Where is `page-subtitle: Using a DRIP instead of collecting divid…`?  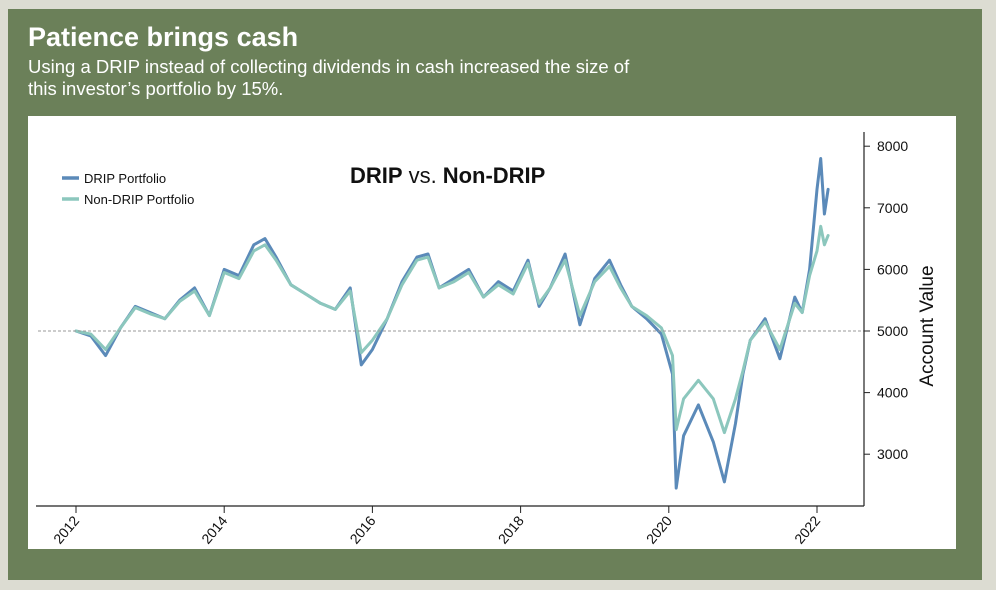
page-subtitle: Using a DRIP instead of collecting divid… is located at coordinates (329, 77).